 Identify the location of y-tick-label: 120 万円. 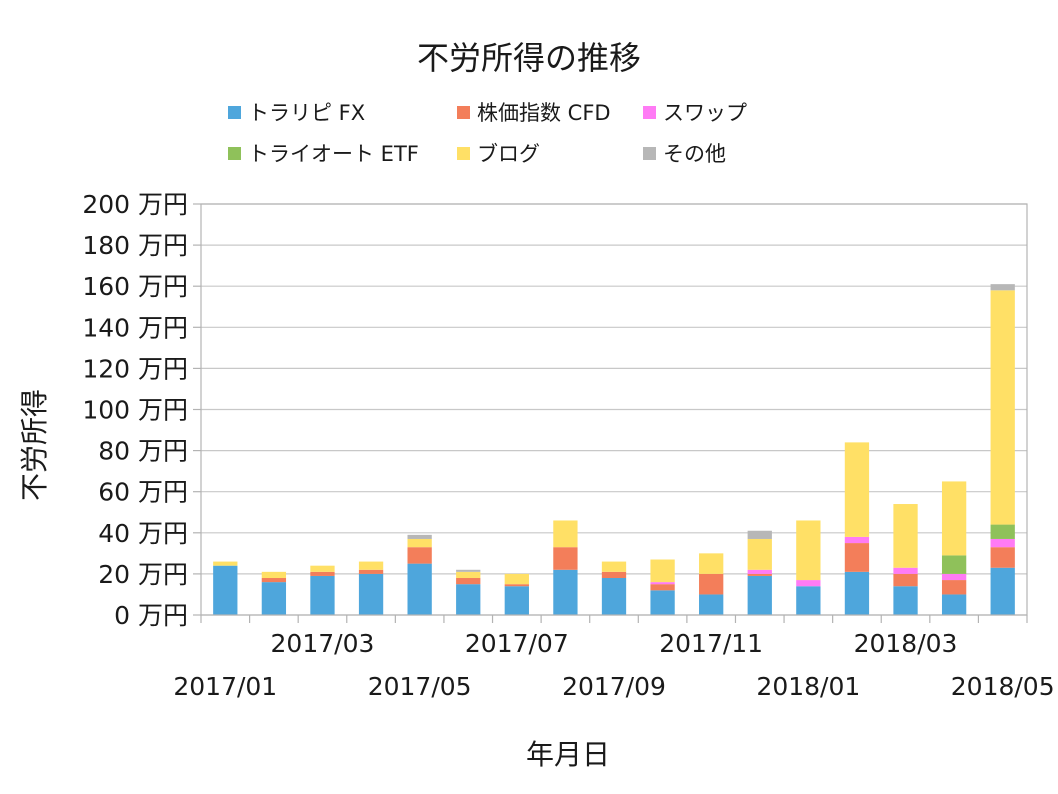
(135, 368).